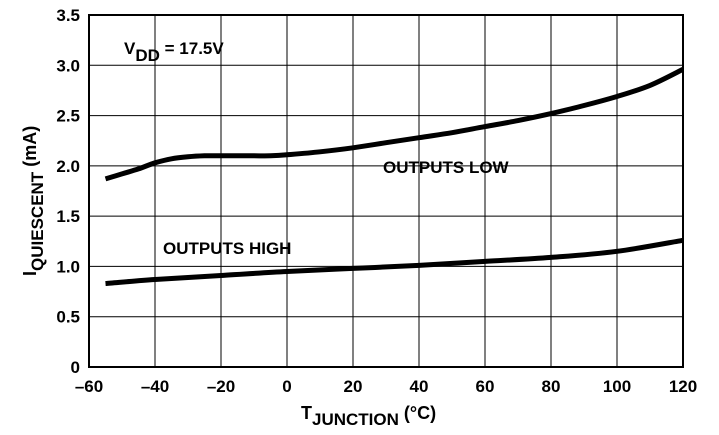  Describe the element at coordinates (286, 386) in the screenshot. I see `x-tick-label: 0` at that location.